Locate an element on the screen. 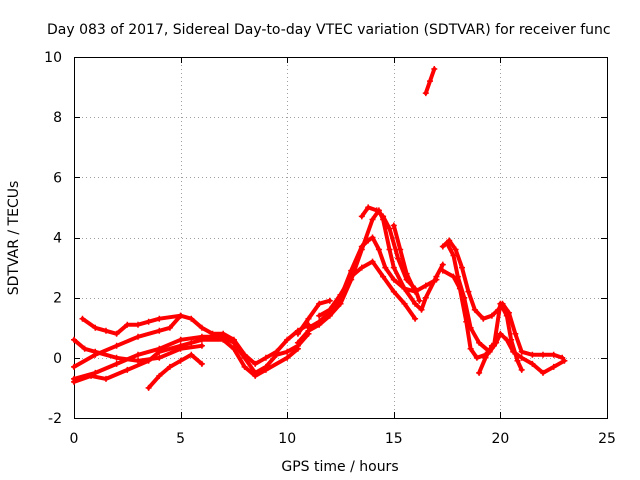 The height and width of the screenshot is (480, 640). x-tick-label: 15 is located at coordinates (394, 439).